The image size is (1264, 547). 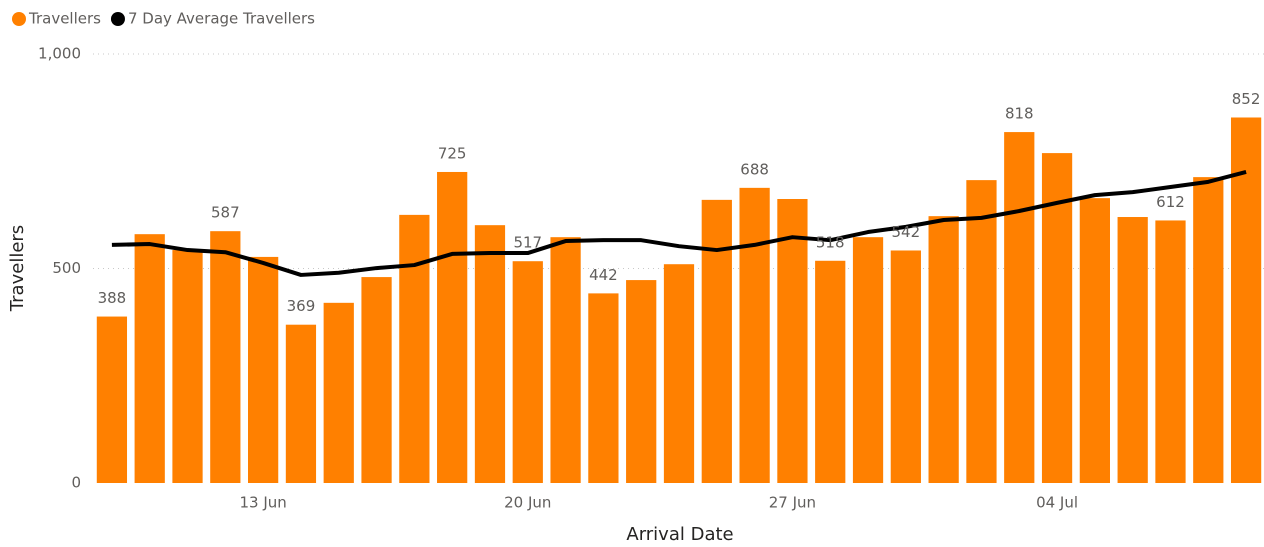 I want to click on data-label: 818, so click(x=1019, y=114).